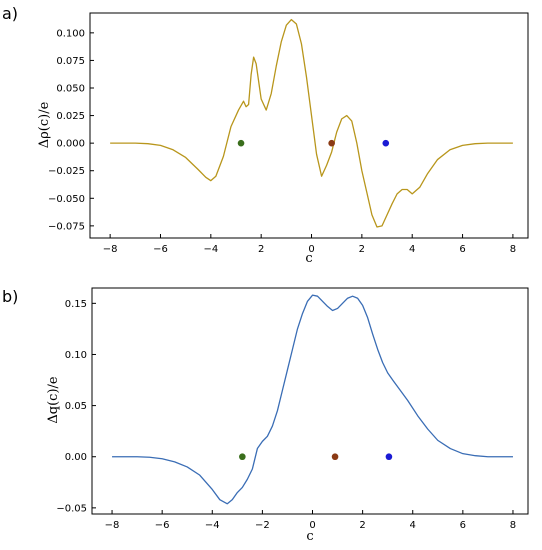 The width and height of the screenshot is (542, 550). I want to click on y-tick-label: 0.100, so click(70, 33).